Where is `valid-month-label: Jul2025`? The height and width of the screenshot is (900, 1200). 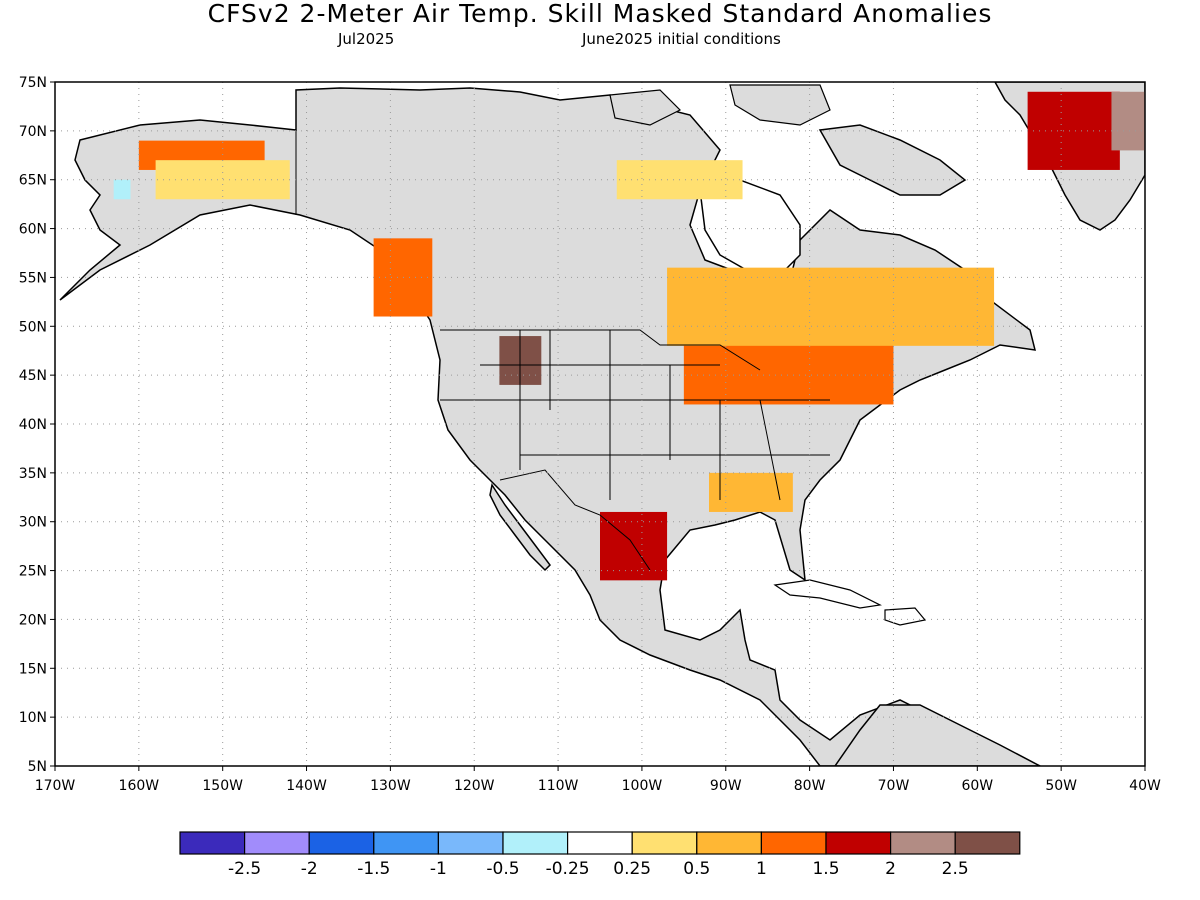 valid-month-label: Jul2025 is located at coordinates (366, 39).